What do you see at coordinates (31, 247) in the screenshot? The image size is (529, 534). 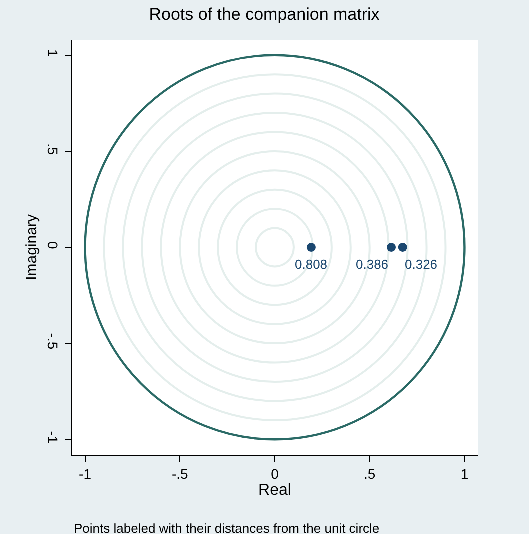 I see `y-axis-title: Imaginary` at bounding box center [31, 247].